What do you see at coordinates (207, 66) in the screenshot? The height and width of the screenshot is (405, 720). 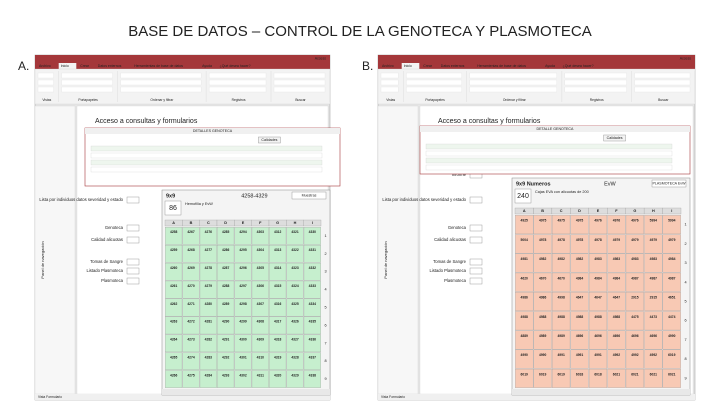 I see `ribbon-tab: Ayuda` at bounding box center [207, 66].